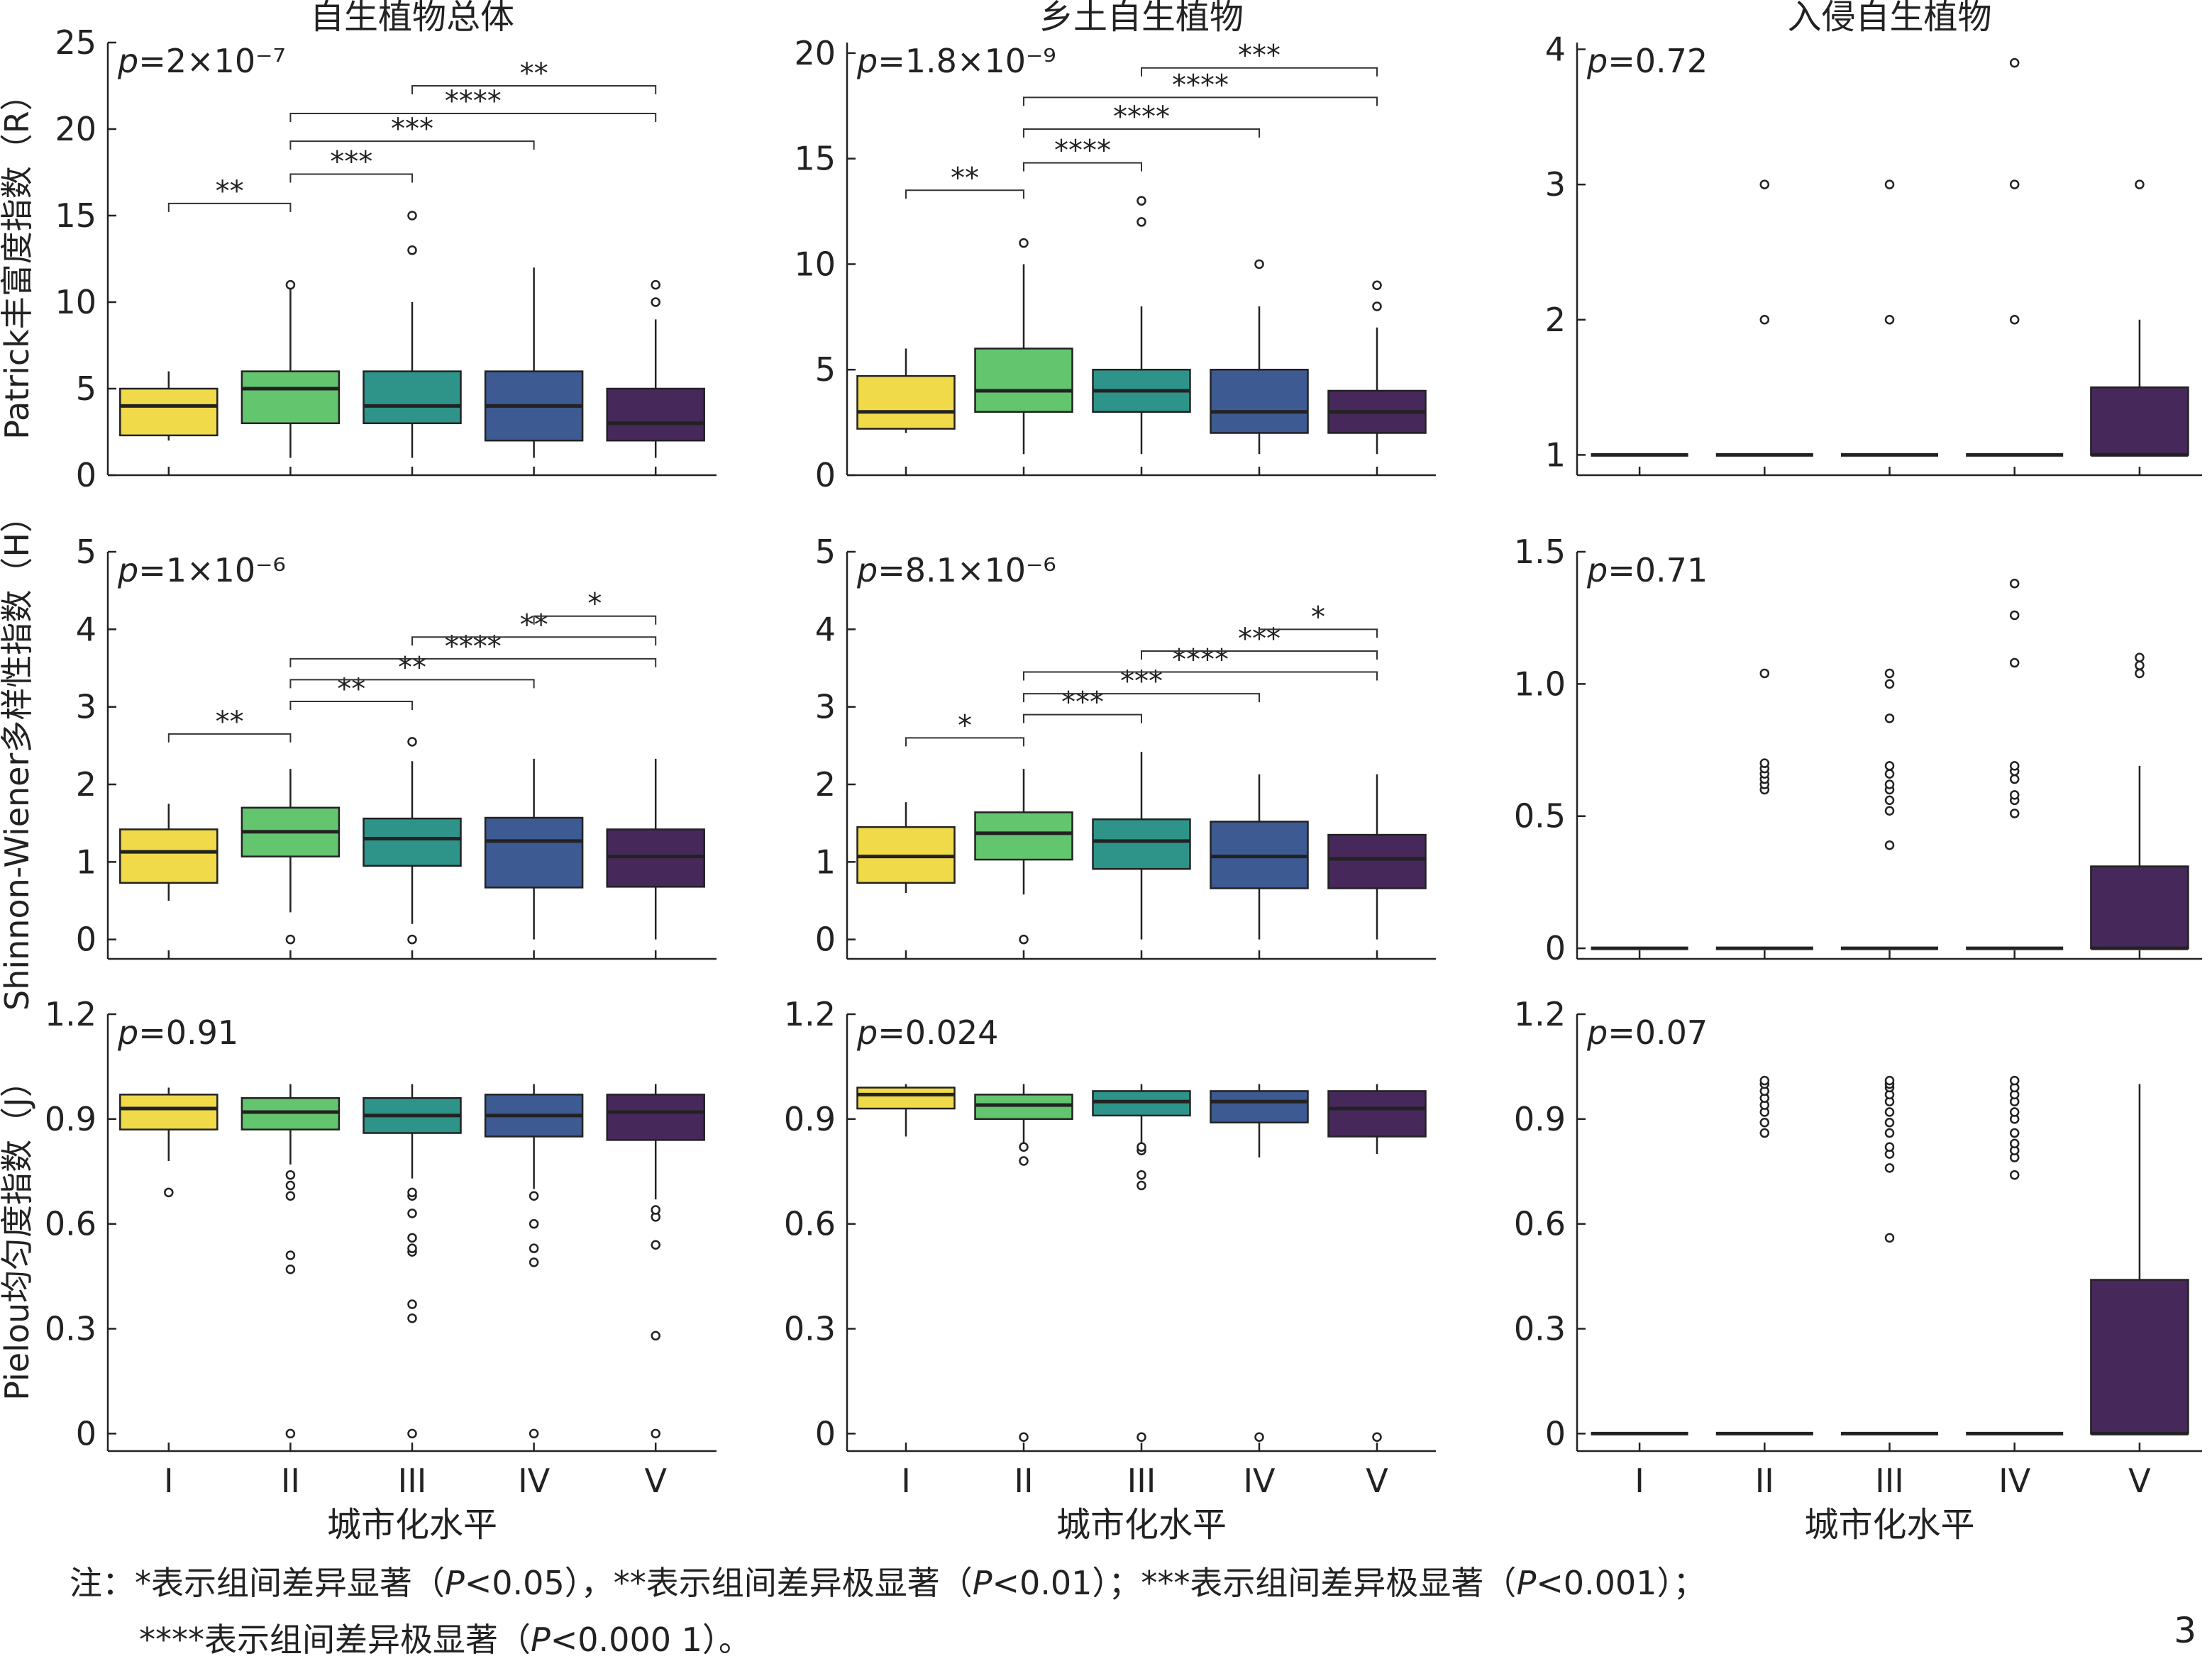 Image resolution: width=2212 pixels, height=1661 pixels. Describe the element at coordinates (290, 1481) in the screenshot. I see `x-tick-label: II` at that location.